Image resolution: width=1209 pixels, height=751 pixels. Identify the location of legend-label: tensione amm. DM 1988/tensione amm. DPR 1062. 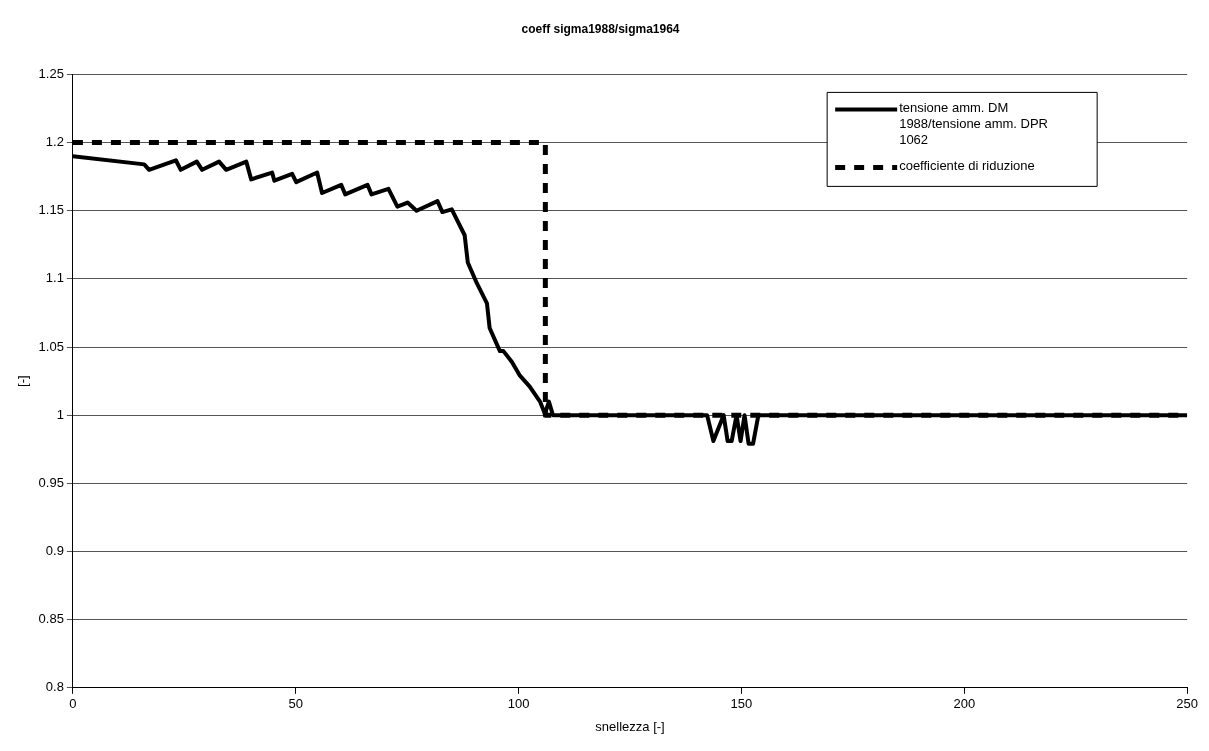
(974, 124).